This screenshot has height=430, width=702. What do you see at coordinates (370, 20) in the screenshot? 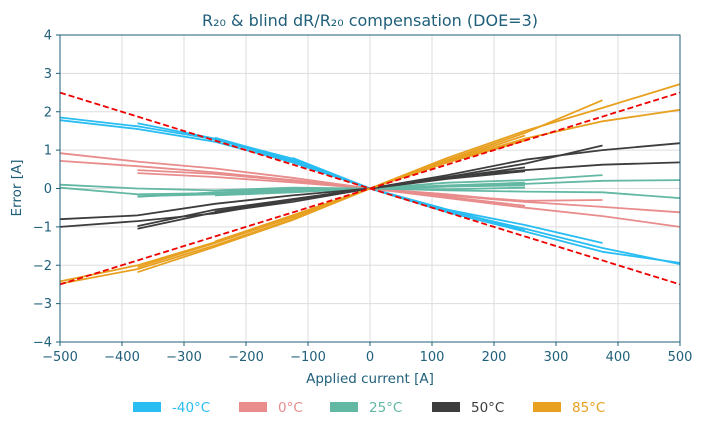
I see `chart-title: R₂₀ & blind dR/R₂₀ compensation (DOE=3)` at bounding box center [370, 20].